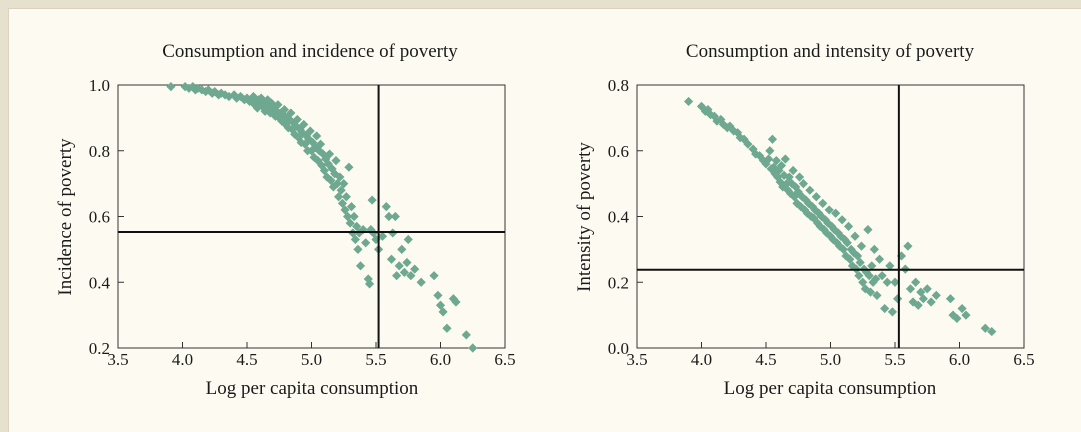 This screenshot has height=432, width=1081. I want to click on x-tick-label: 5.5, so click(894, 359).